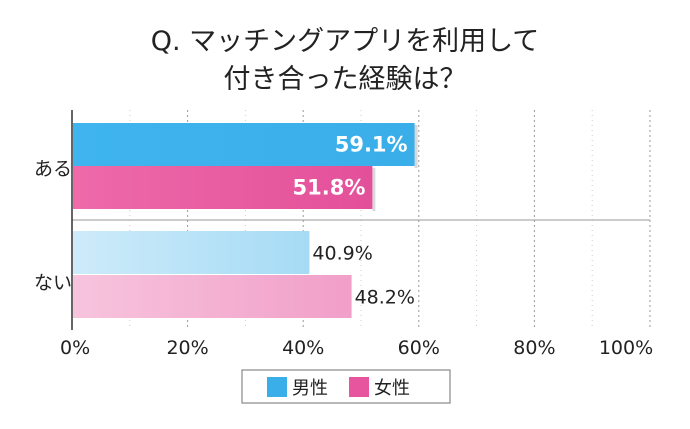 Image resolution: width=690 pixels, height=429 pixels. Describe the element at coordinates (277, 387) in the screenshot. I see `legend-swatch-male` at that location.